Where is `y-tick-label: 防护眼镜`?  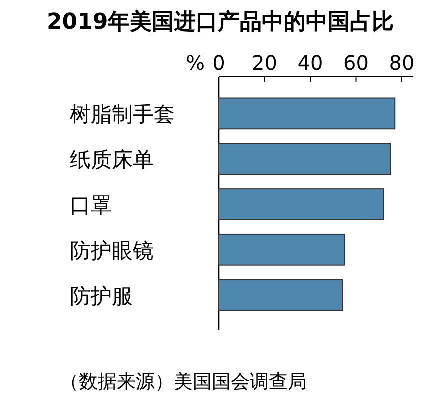
y-tick-label: 防护眼镜 is located at coordinates (112, 250).